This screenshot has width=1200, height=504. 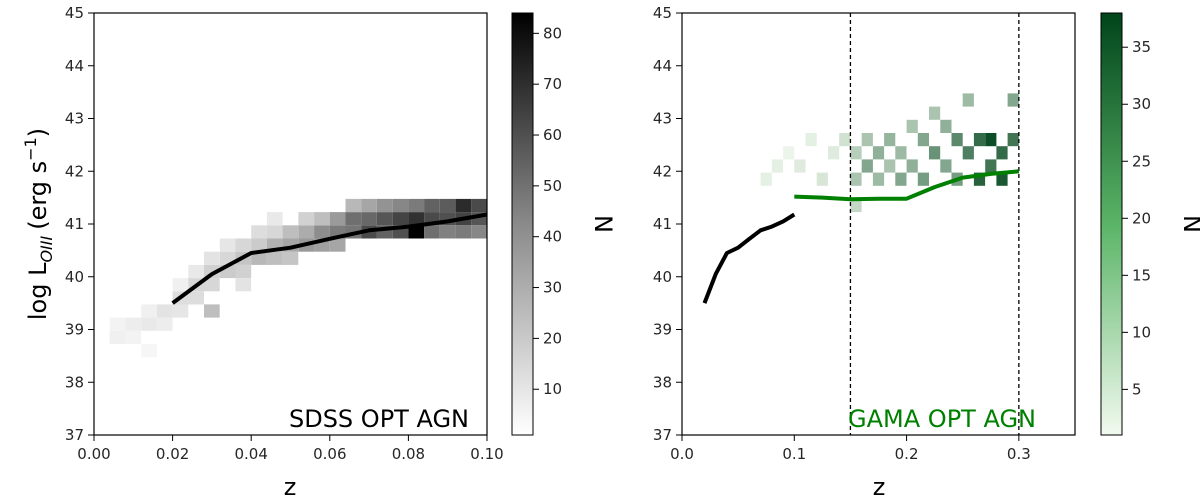 What do you see at coordinates (552, 288) in the screenshot?
I see `colorbar-tick-label: 30` at bounding box center [552, 288].